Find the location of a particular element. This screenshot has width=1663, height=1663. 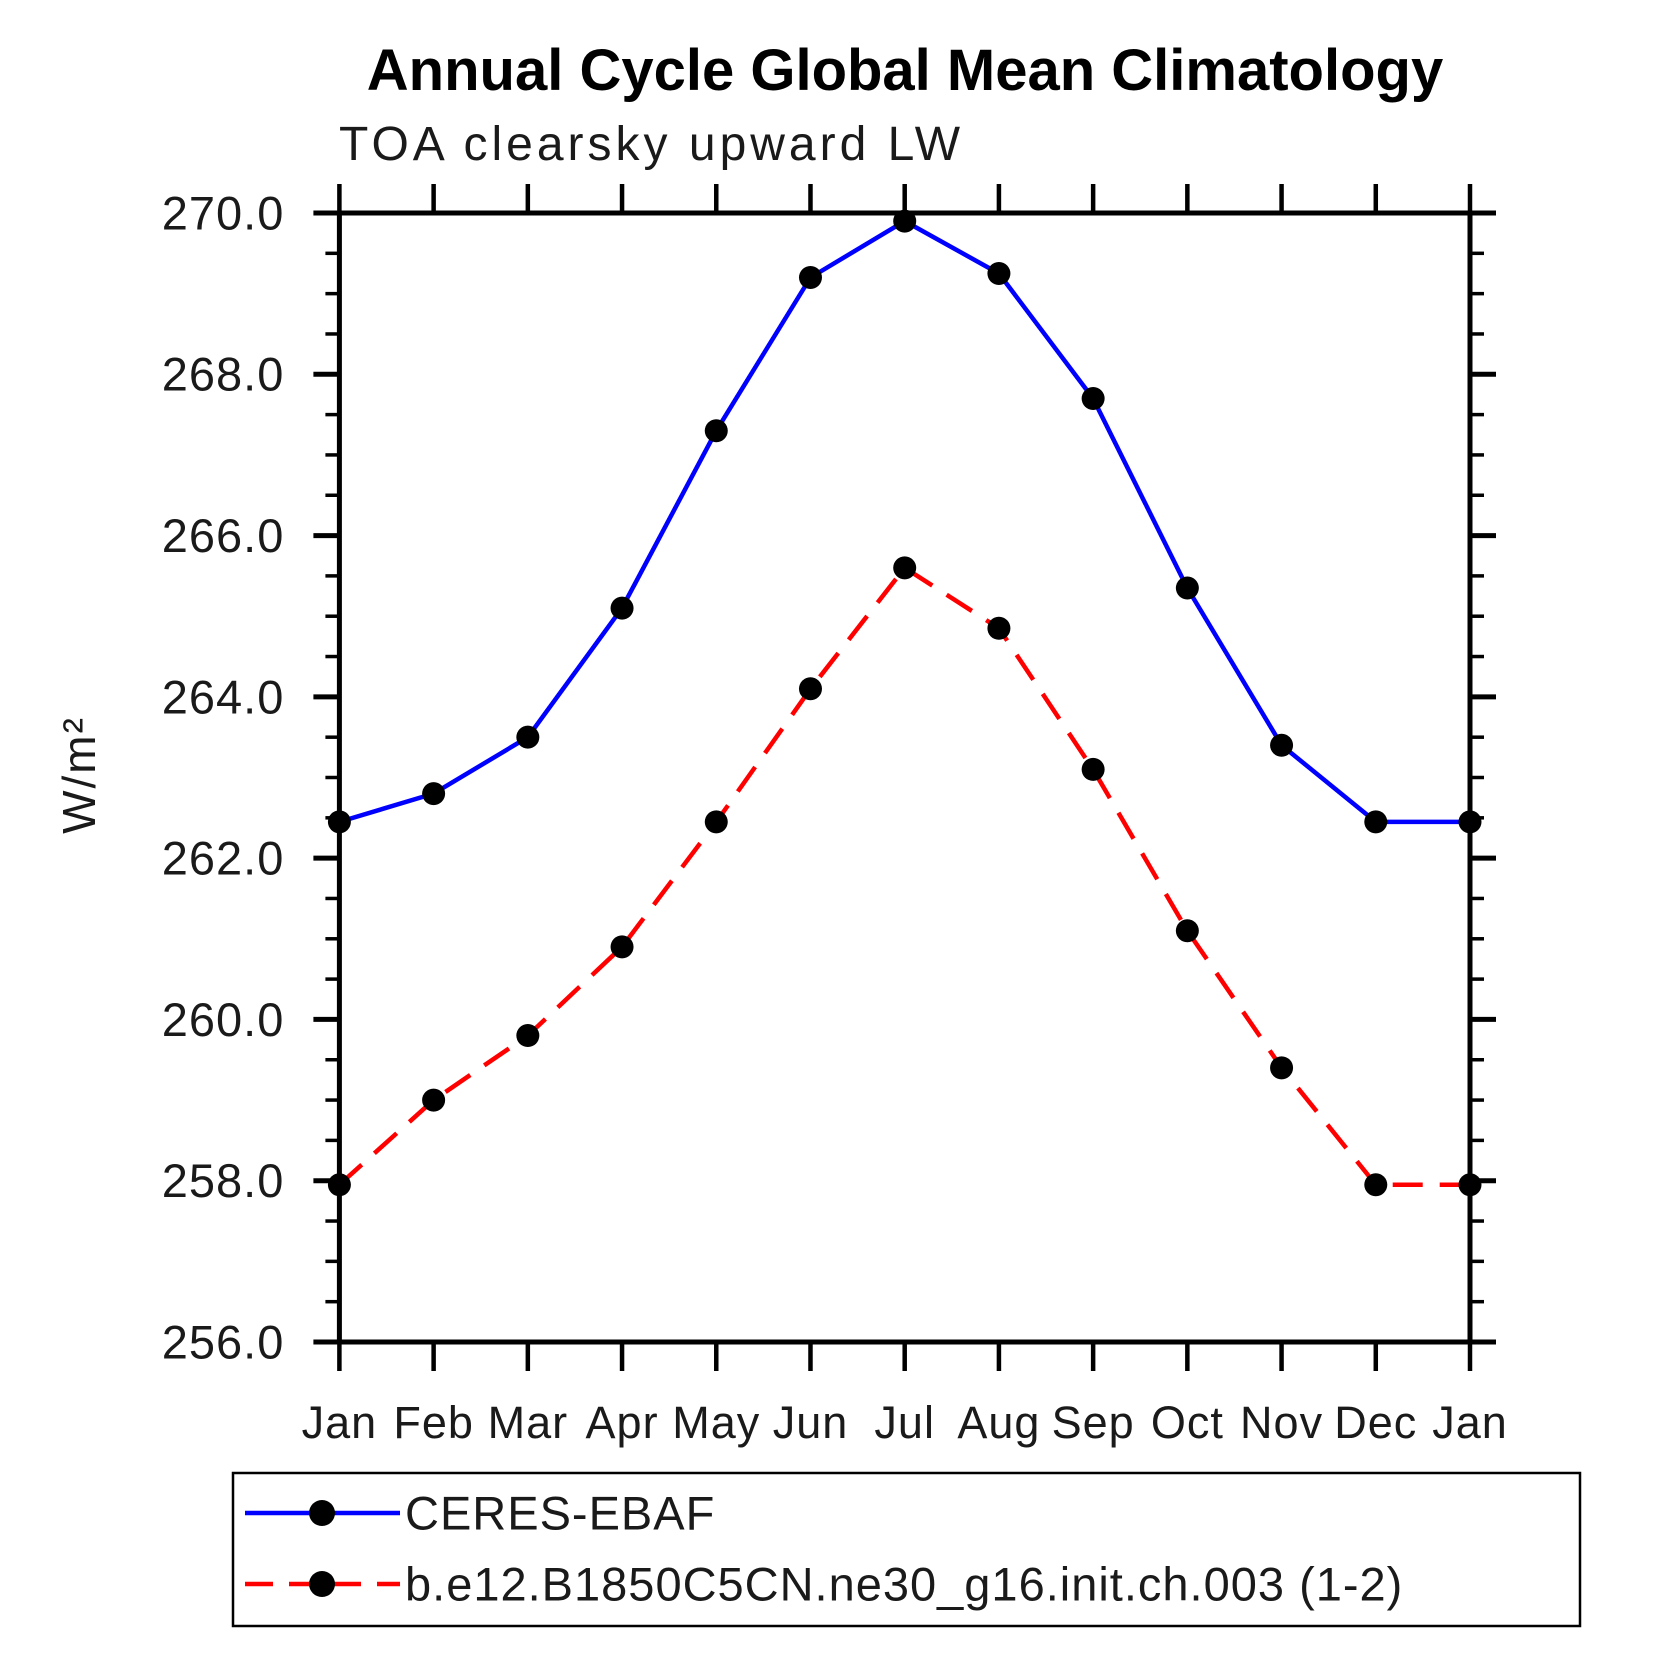

x-tick-label: Mar is located at coordinates (528, 1422).